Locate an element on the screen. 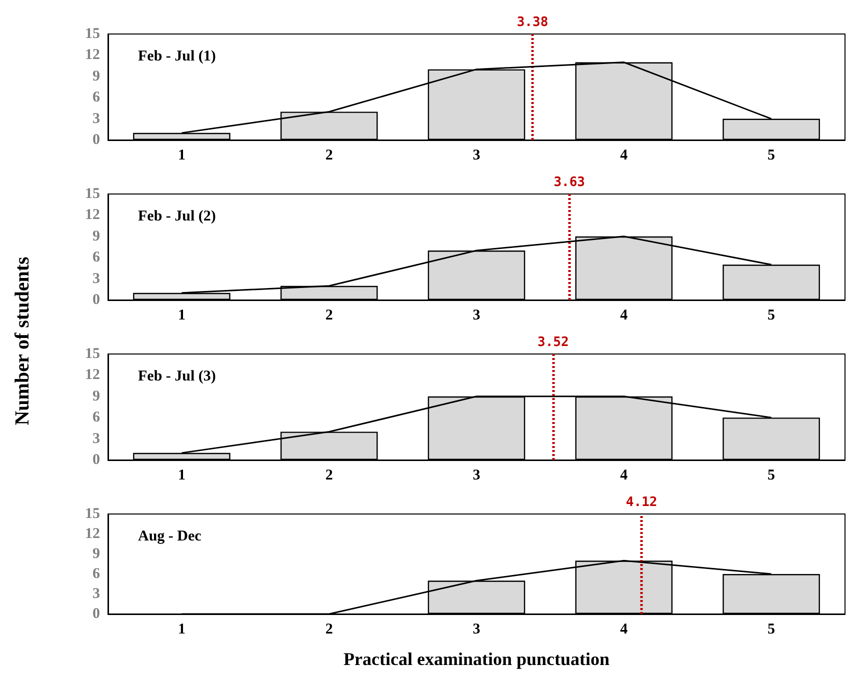 The width and height of the screenshot is (861, 688). text: Aug - Dec is located at coordinates (170, 536).